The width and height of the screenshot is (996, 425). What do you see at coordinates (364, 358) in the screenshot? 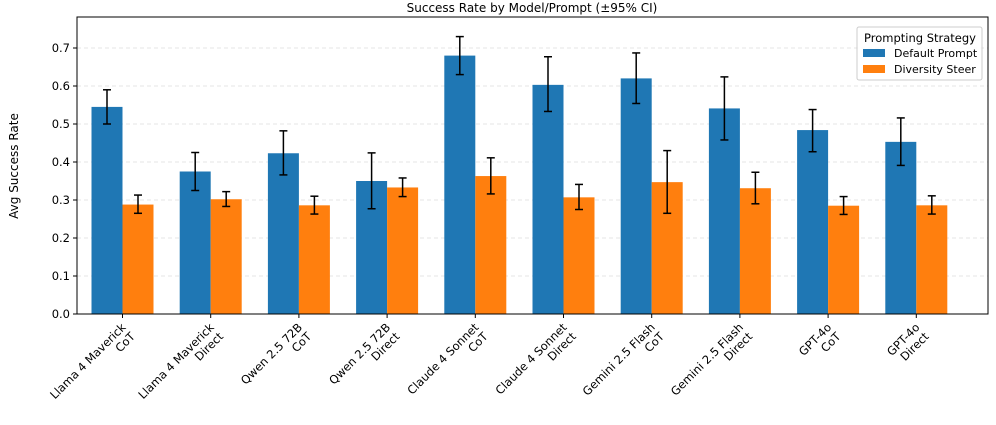
I see `x-tick-label: Qwen 2.5 72BDirect` at bounding box center [364, 358].